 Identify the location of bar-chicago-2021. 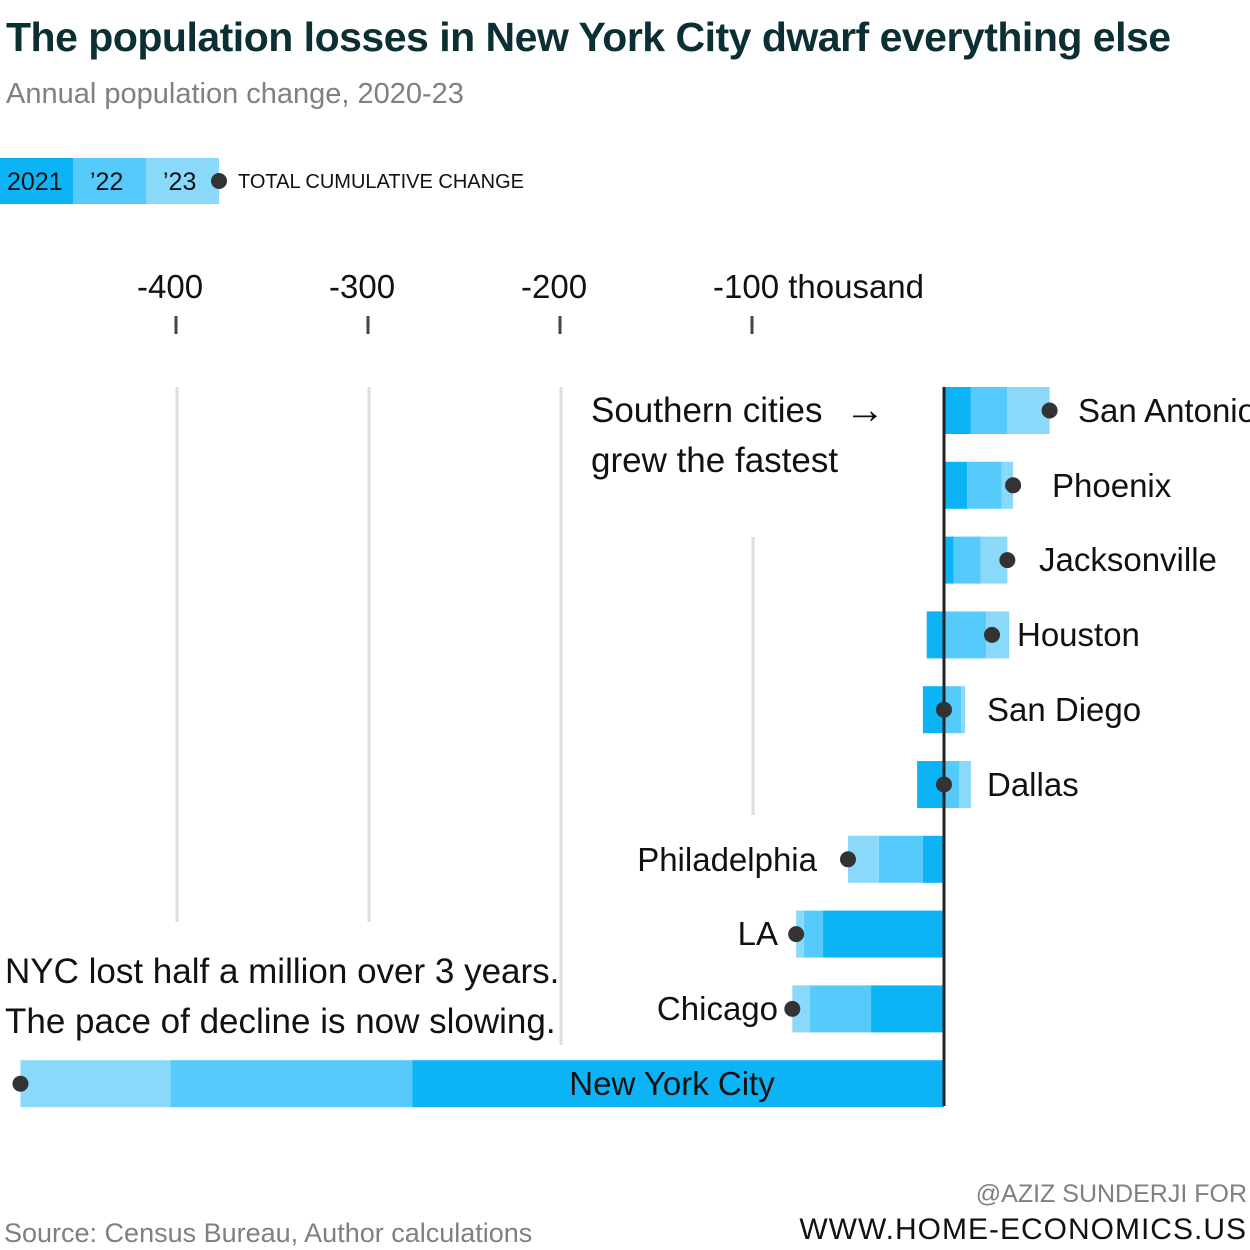
(907, 1009).